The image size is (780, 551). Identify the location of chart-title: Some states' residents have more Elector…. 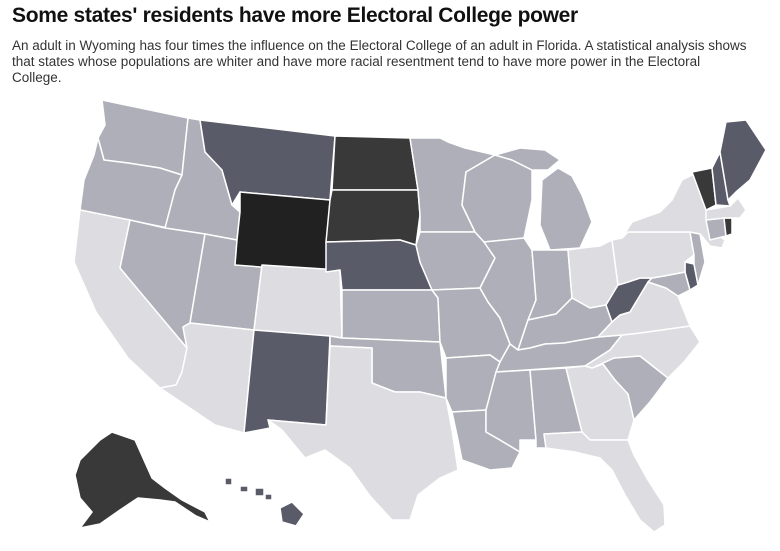
(295, 15).